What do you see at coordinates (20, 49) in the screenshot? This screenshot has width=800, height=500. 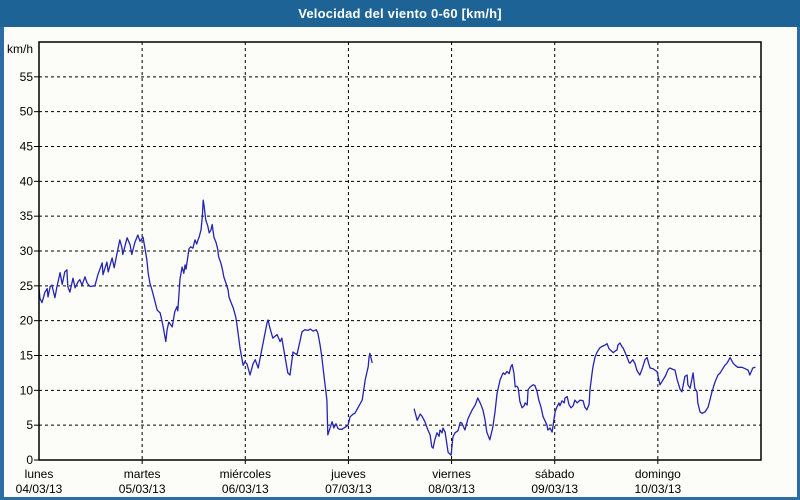 I see `y-axis-unit-label: km/h` at bounding box center [20, 49].